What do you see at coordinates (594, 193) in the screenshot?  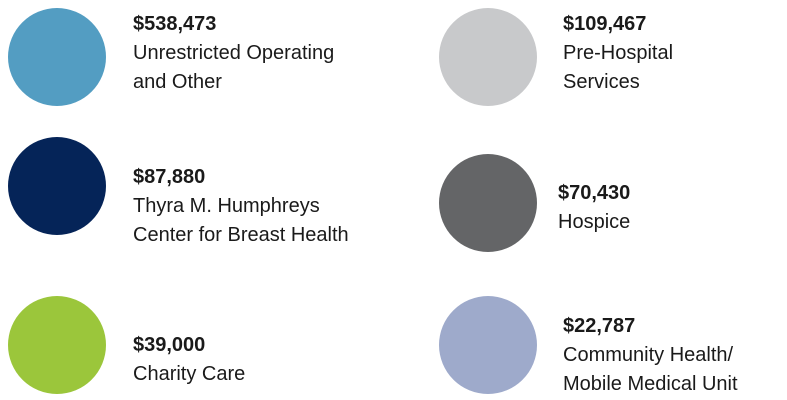 I see `amount: $70,430` at bounding box center [594, 193].